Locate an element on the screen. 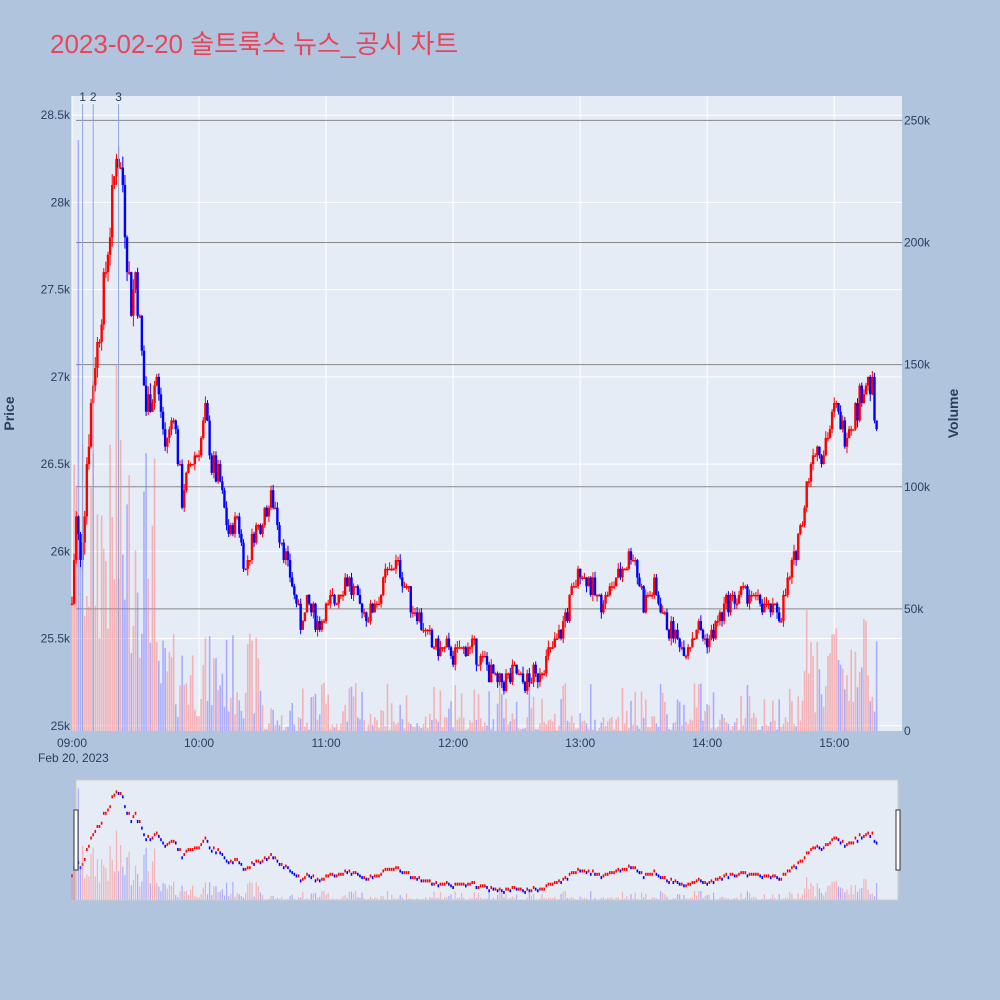 This screenshot has height=1000, width=1000. price-tick-label: 26k is located at coordinates (61, 551).